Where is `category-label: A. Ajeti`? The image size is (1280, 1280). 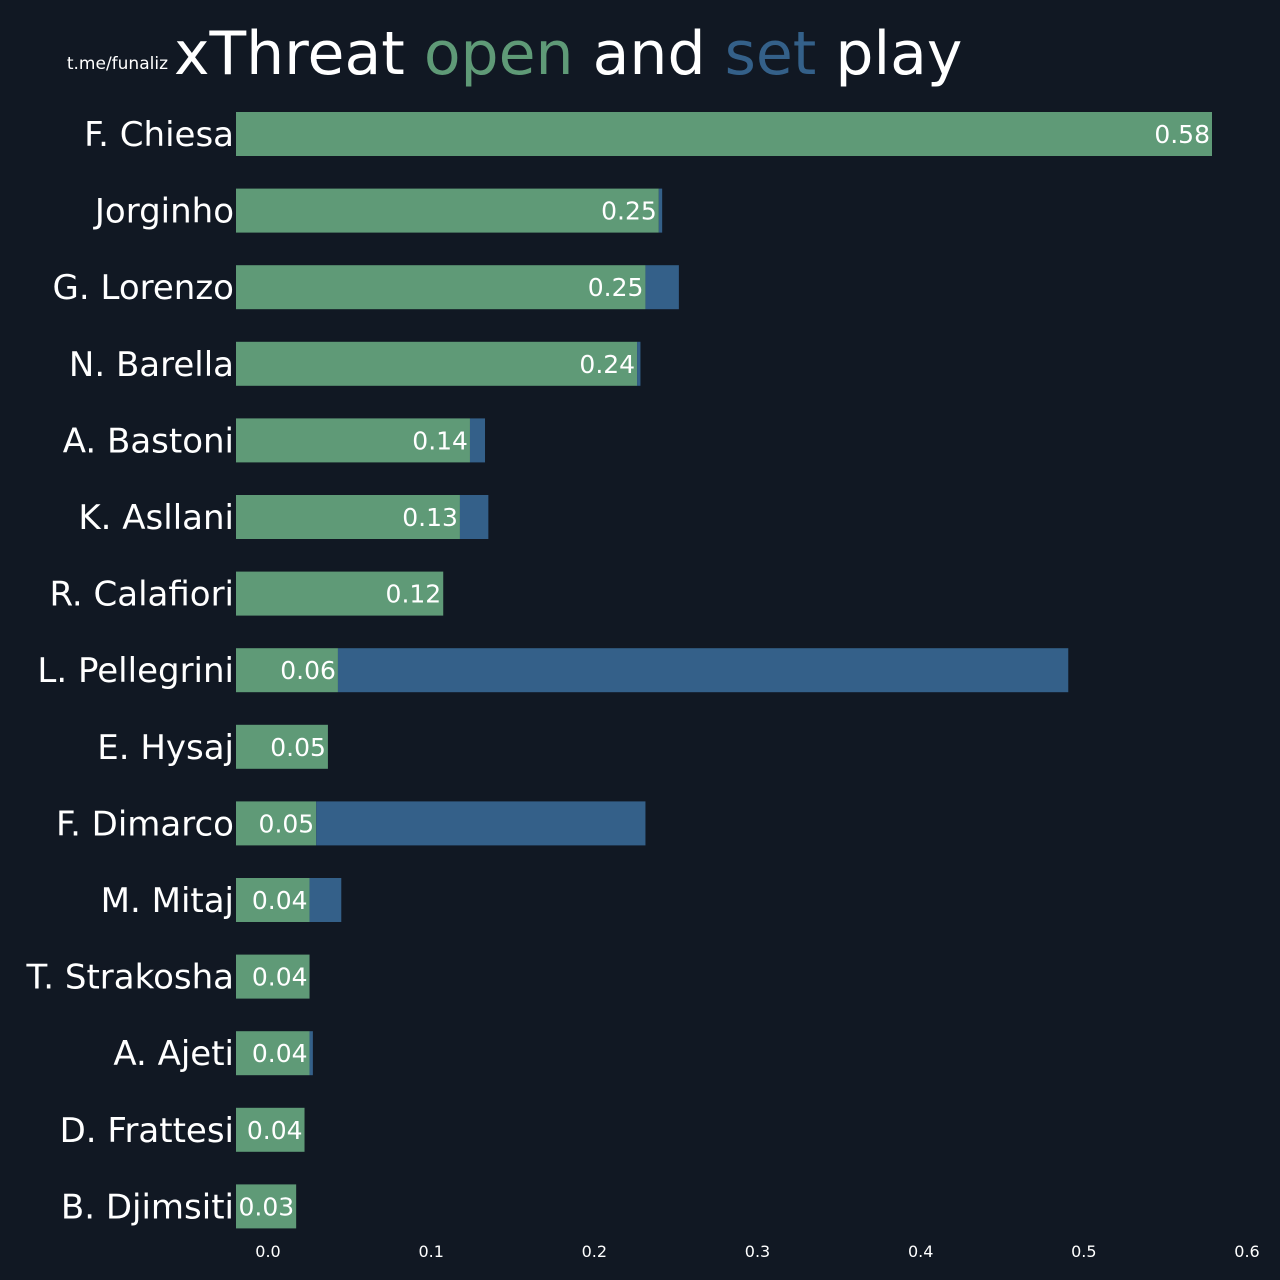 category-label: A. Ajeti is located at coordinates (173, 1054).